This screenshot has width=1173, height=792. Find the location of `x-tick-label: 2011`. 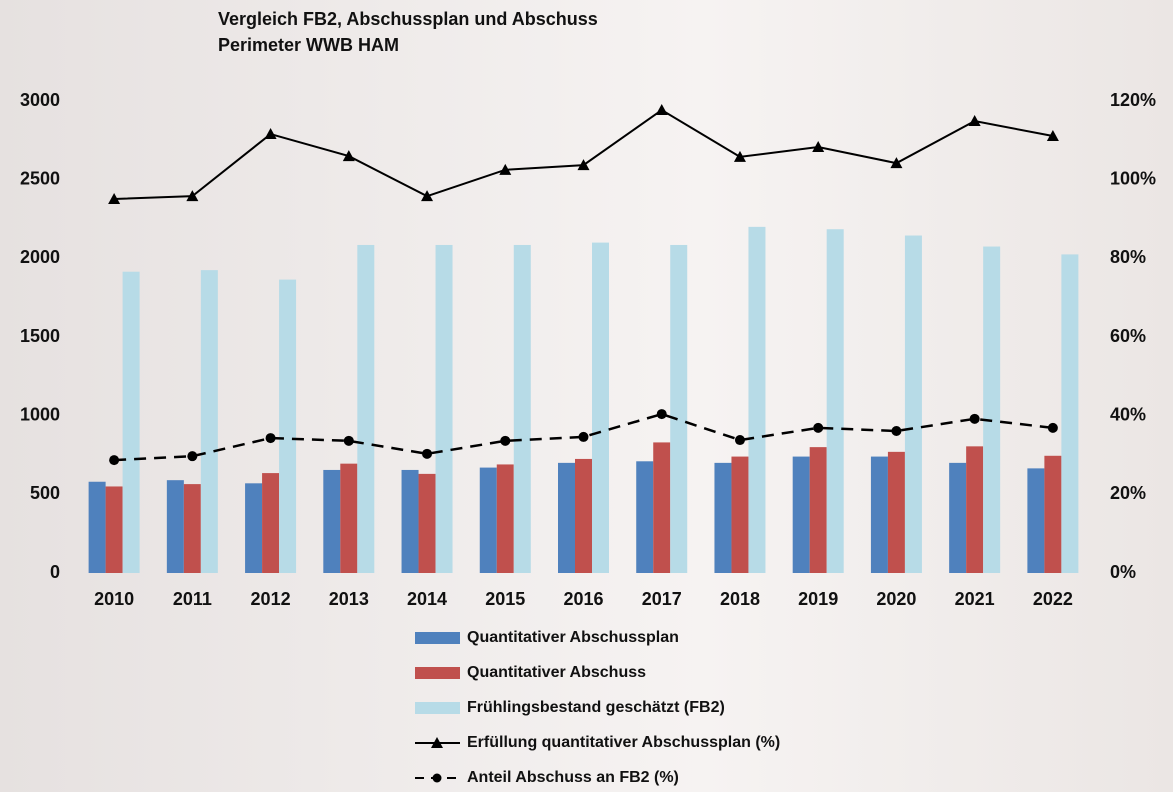

x-tick-label: 2011 is located at coordinates (192, 599).